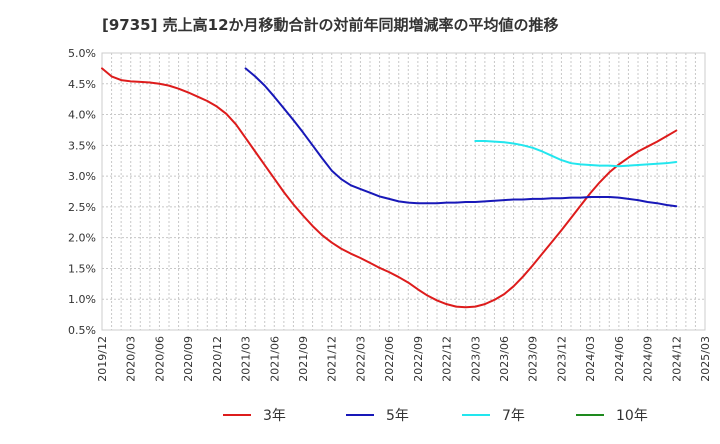  Describe the element at coordinates (82, 238) in the screenshot. I see `y-tick-label: 2.0%` at that location.